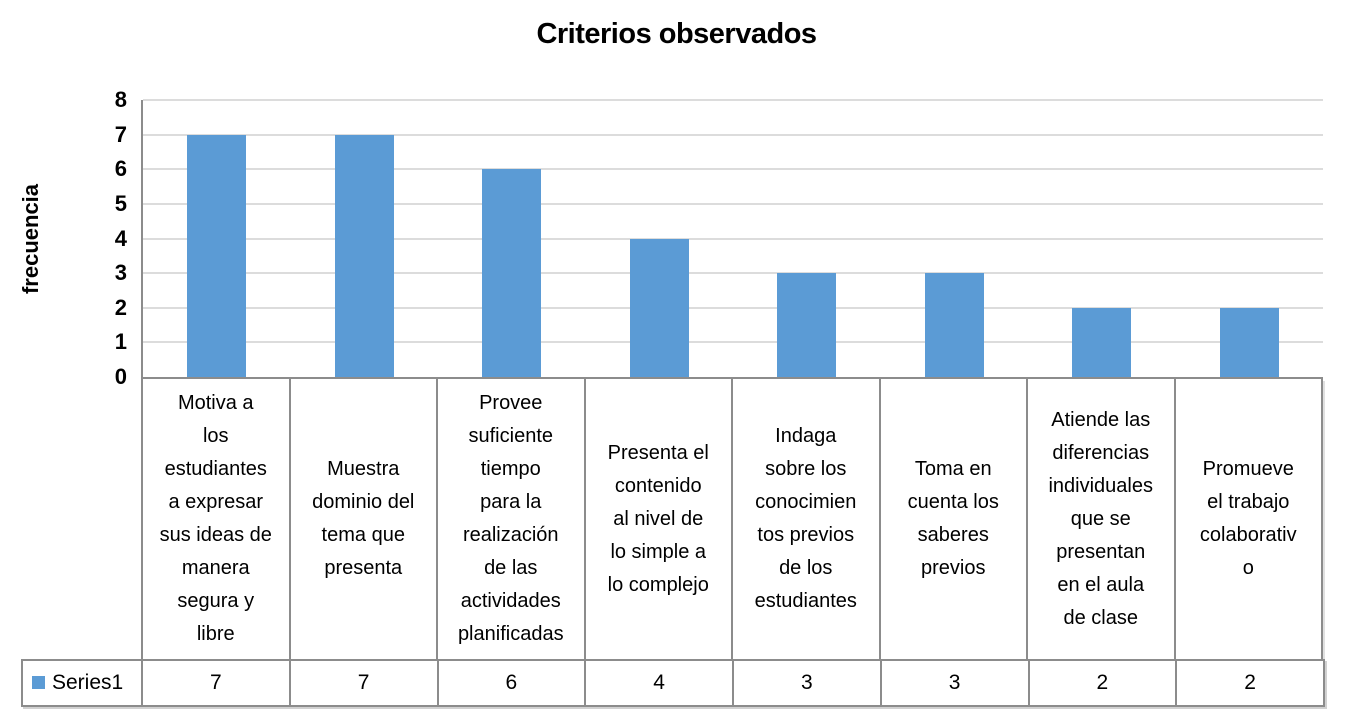 Image resolution: width=1353 pixels, height=721 pixels. I want to click on y-axis: 0 1 2 3 4 5 6 7 8, so click(63, 238).